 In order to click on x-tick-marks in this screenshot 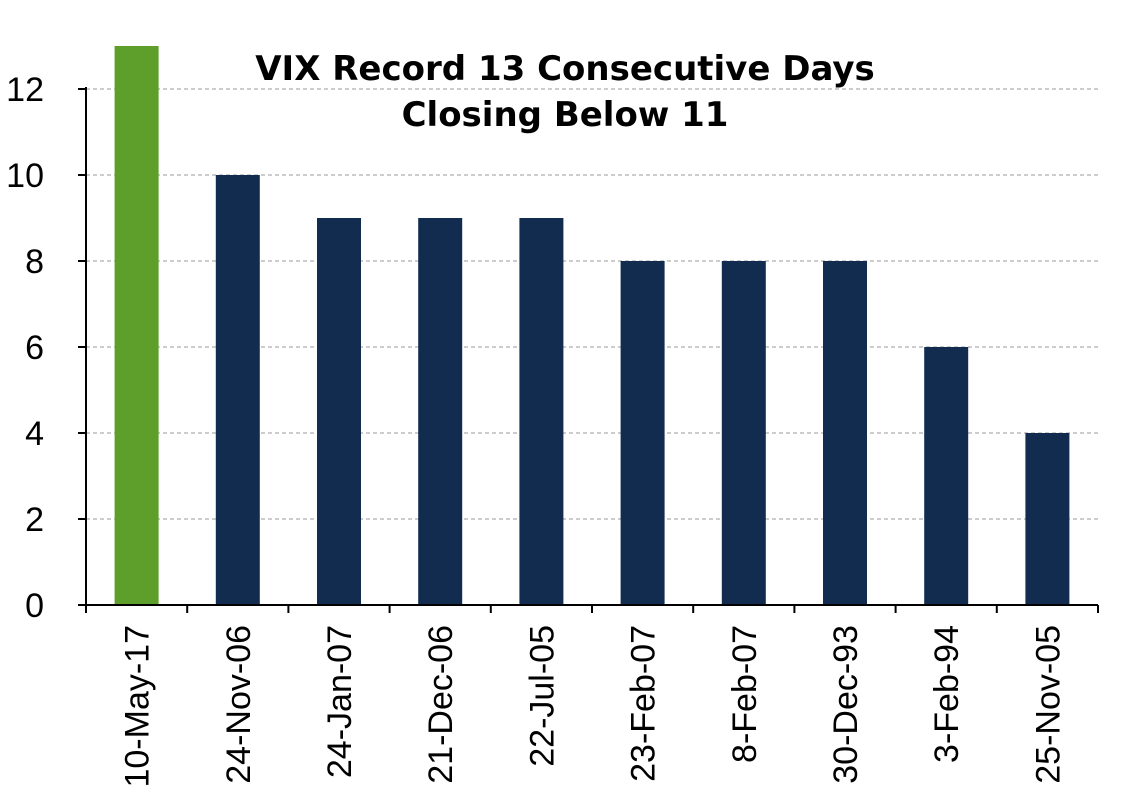, I will do `click(592, 609)`.